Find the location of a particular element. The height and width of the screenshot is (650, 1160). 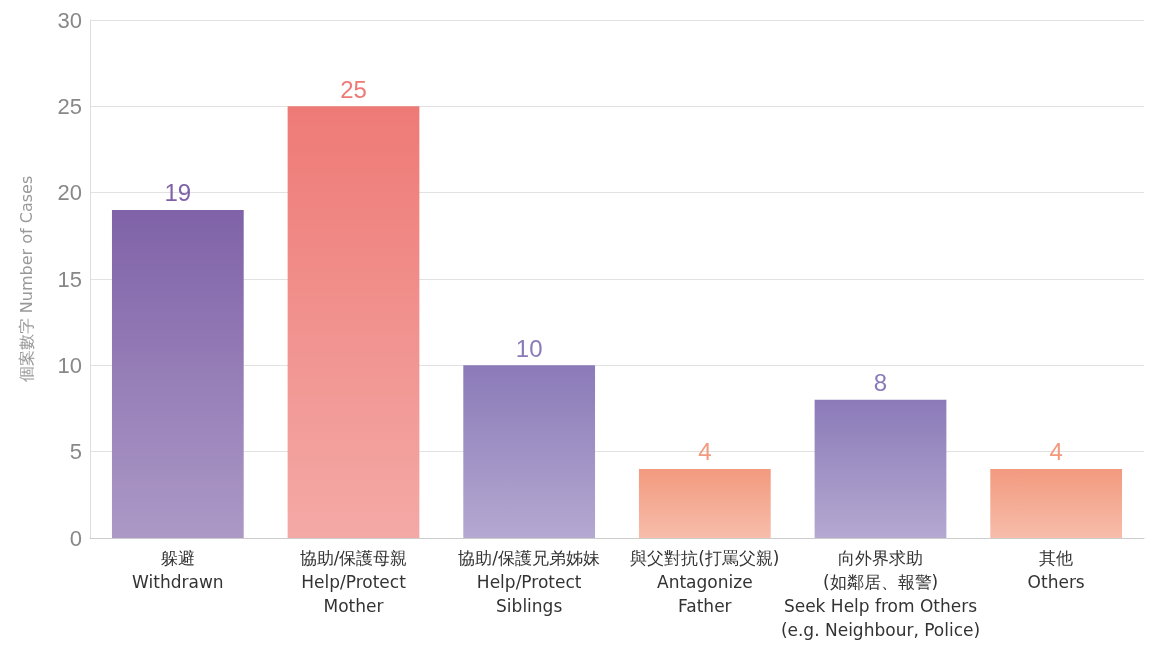

y-tick-label: 10 is located at coordinates (69, 365).